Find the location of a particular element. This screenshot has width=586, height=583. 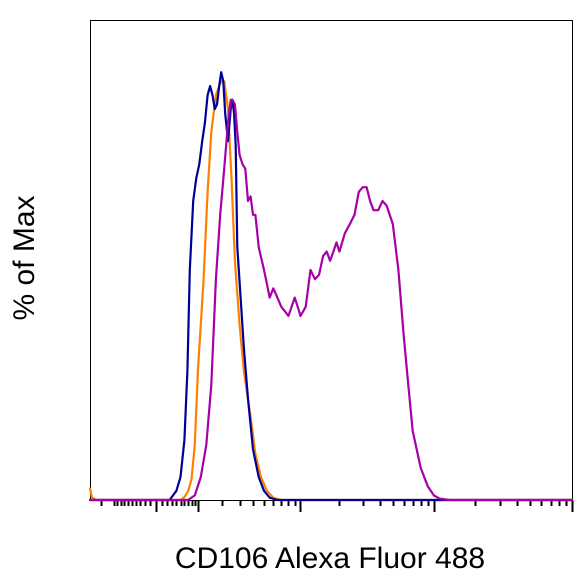

x-axis-ticks is located at coordinates (337, 506).